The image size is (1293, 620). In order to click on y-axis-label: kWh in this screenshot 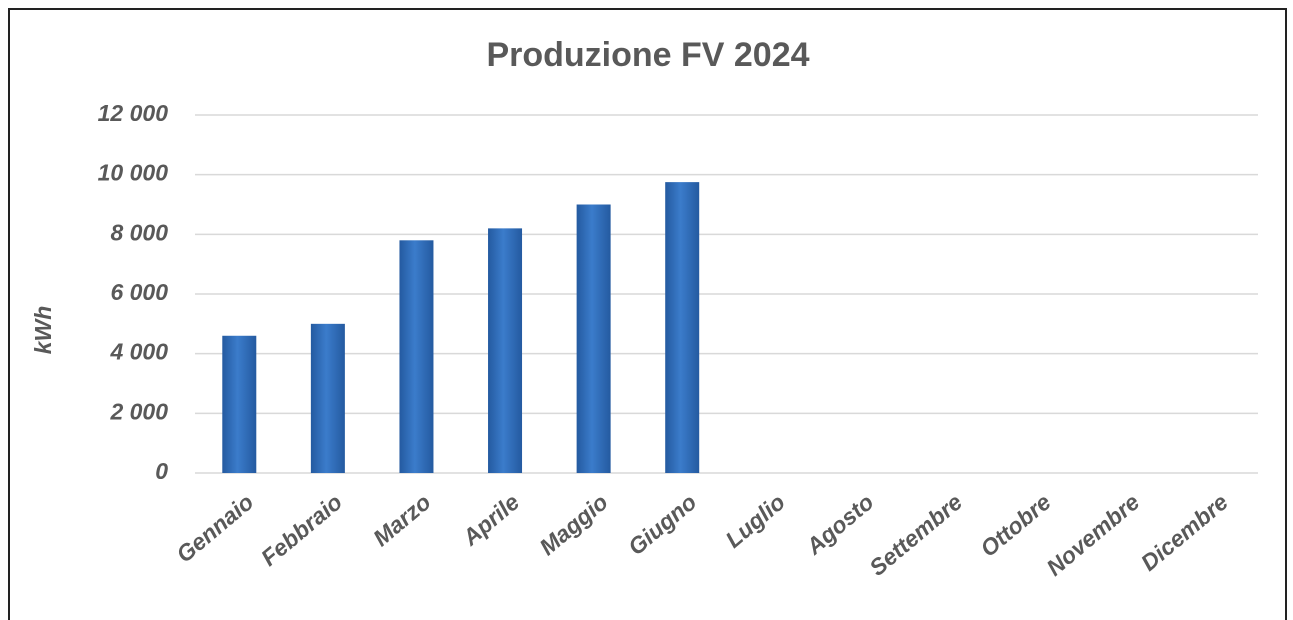, I will do `click(43, 330)`.